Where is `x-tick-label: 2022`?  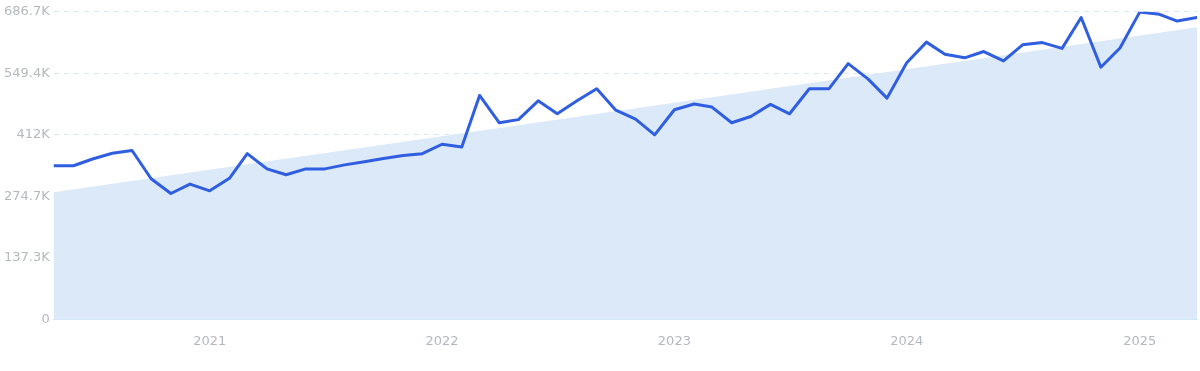 x-tick-label: 2022 is located at coordinates (442, 340).